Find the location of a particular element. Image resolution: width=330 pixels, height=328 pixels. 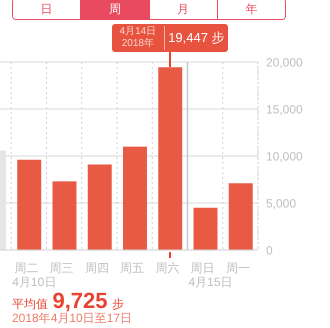

y-tick-label: 20,000 is located at coordinates (285, 62).